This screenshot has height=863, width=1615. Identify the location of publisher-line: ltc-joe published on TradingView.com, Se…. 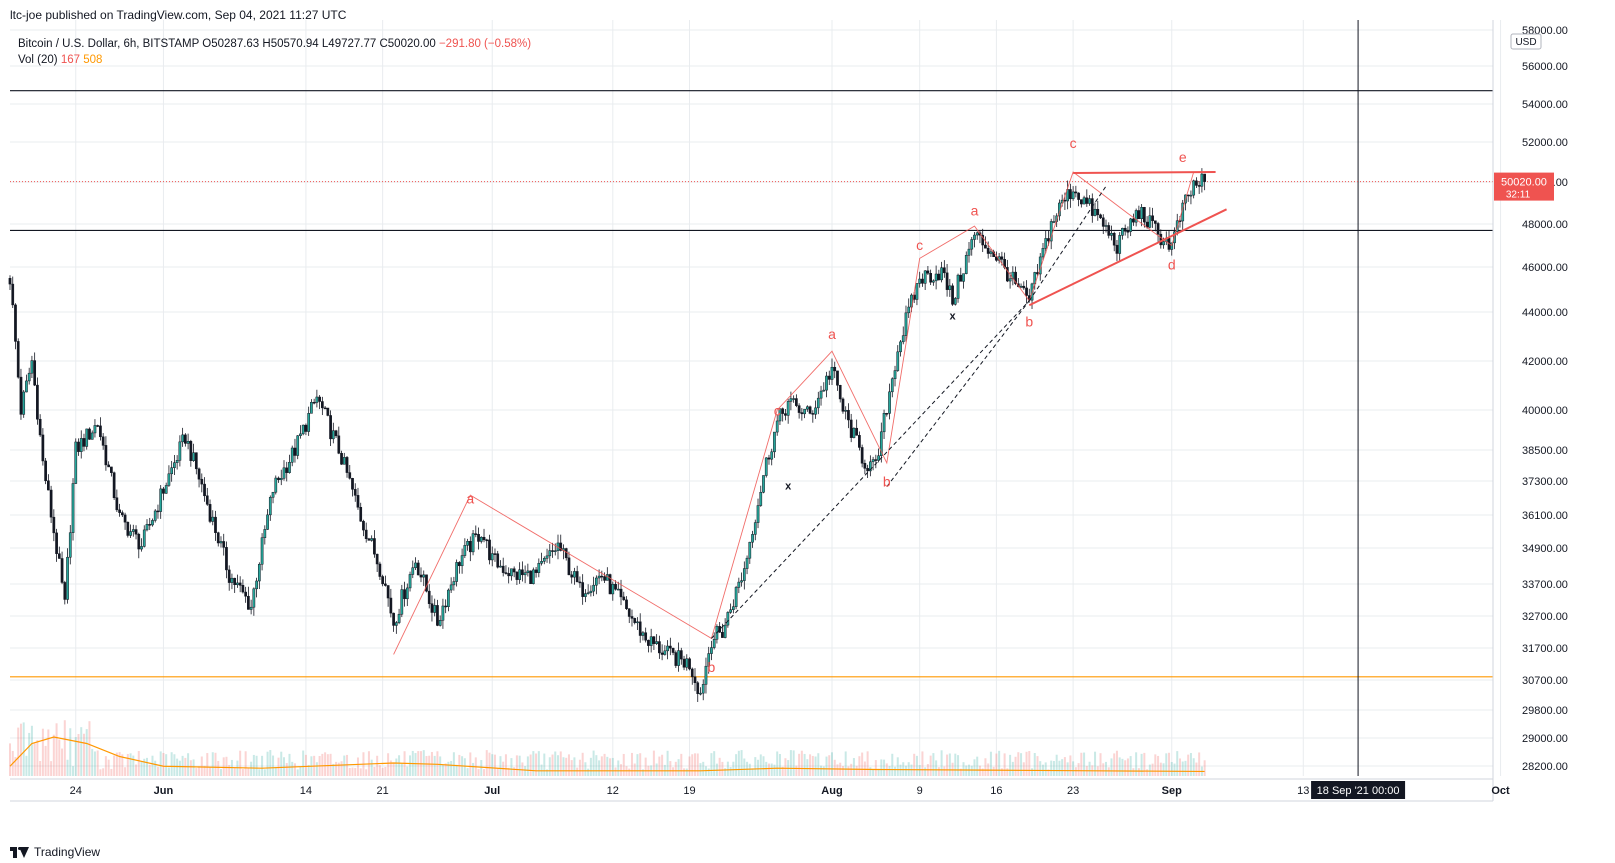
(178, 15).